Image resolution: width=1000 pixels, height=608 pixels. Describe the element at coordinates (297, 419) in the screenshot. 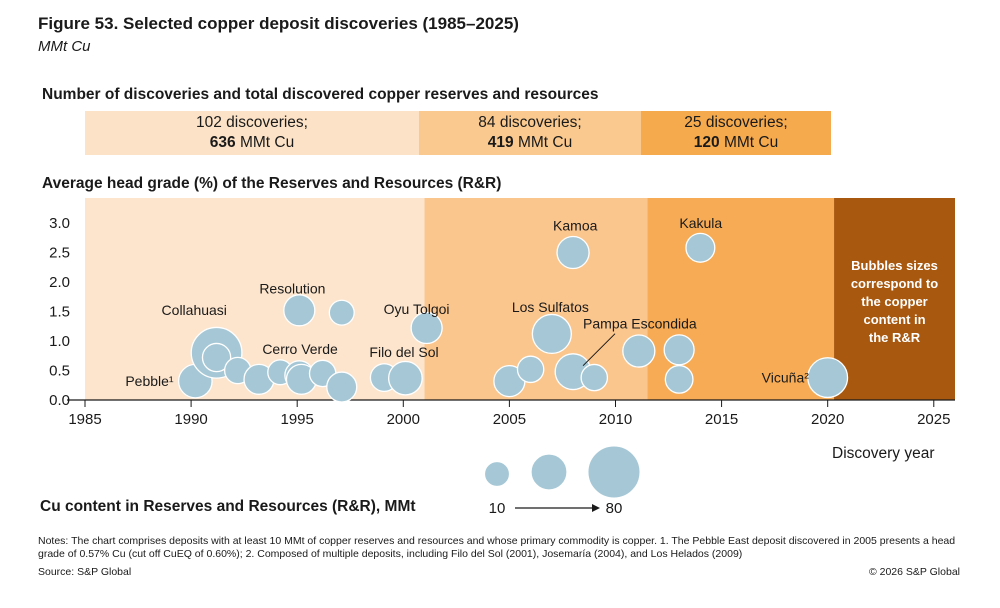

I see `x-tick-label: 1995` at that location.